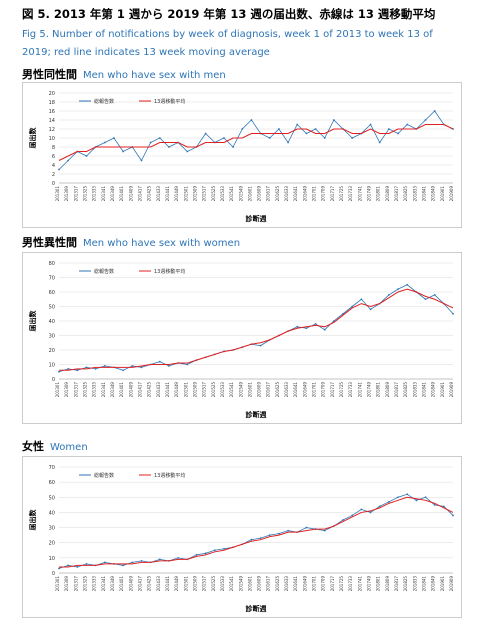 Image resolution: width=480 pixels, height=629 pixels. I want to click on x-tick-label: 201409, so click(130, 584).